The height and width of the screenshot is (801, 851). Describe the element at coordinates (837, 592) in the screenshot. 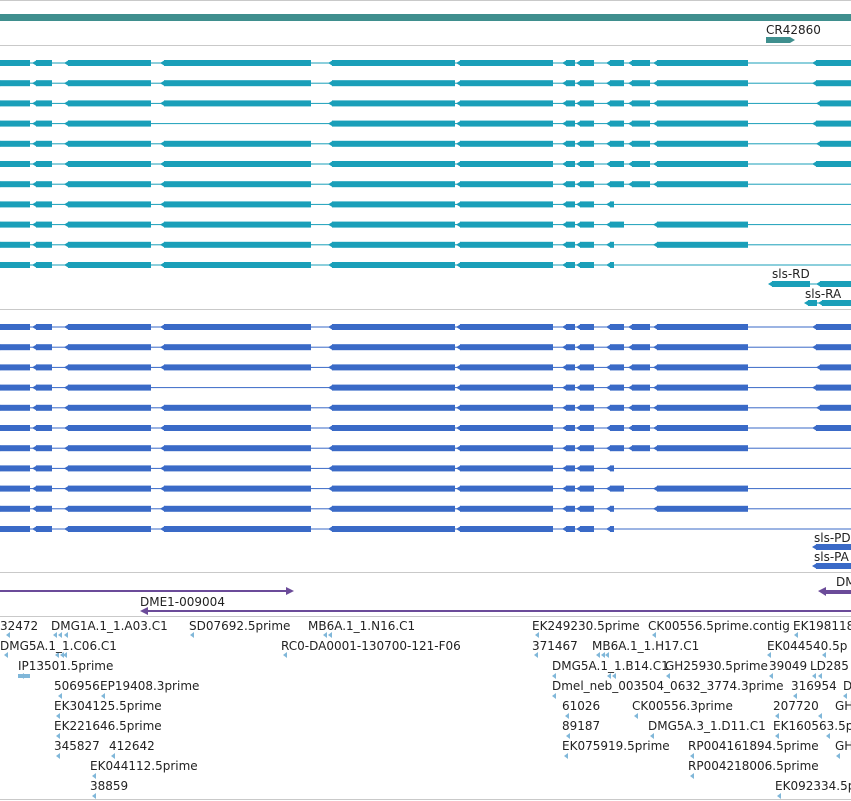

I see `prediction-feature-dm` at that location.